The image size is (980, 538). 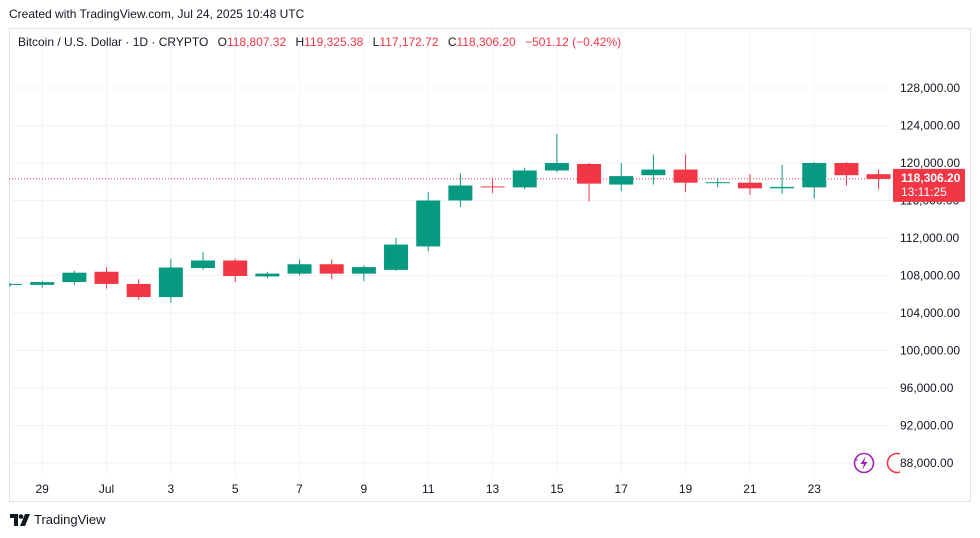 I want to click on lightning-icon, so click(x=864, y=463).